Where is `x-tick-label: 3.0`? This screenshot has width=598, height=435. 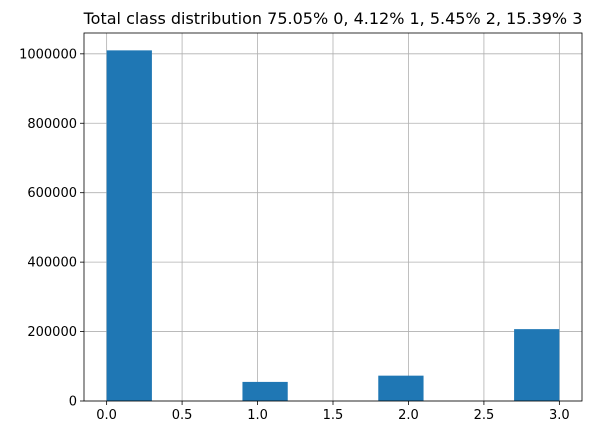
x-tick-label: 3.0 is located at coordinates (559, 415).